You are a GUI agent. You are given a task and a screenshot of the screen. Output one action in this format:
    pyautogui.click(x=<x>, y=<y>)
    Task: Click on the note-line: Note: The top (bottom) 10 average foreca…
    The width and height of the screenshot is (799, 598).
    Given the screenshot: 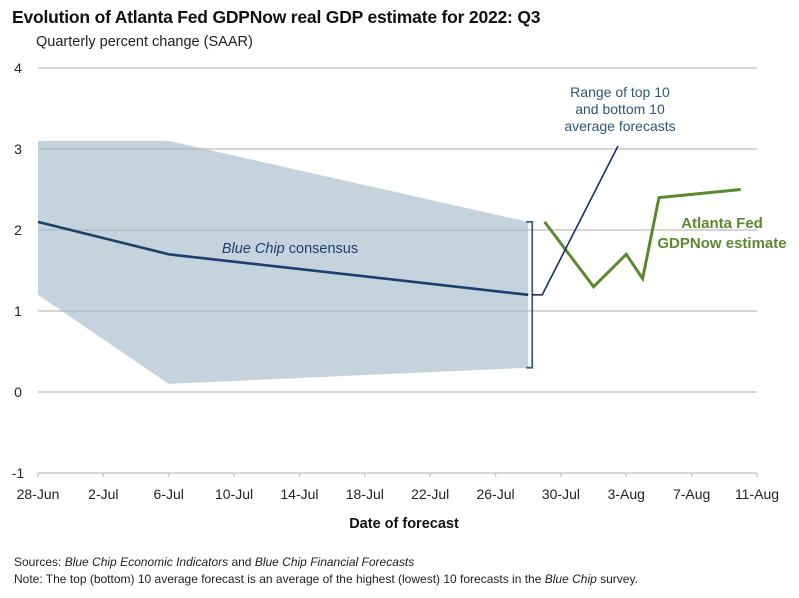 What is the action you would take?
    pyautogui.click(x=326, y=579)
    